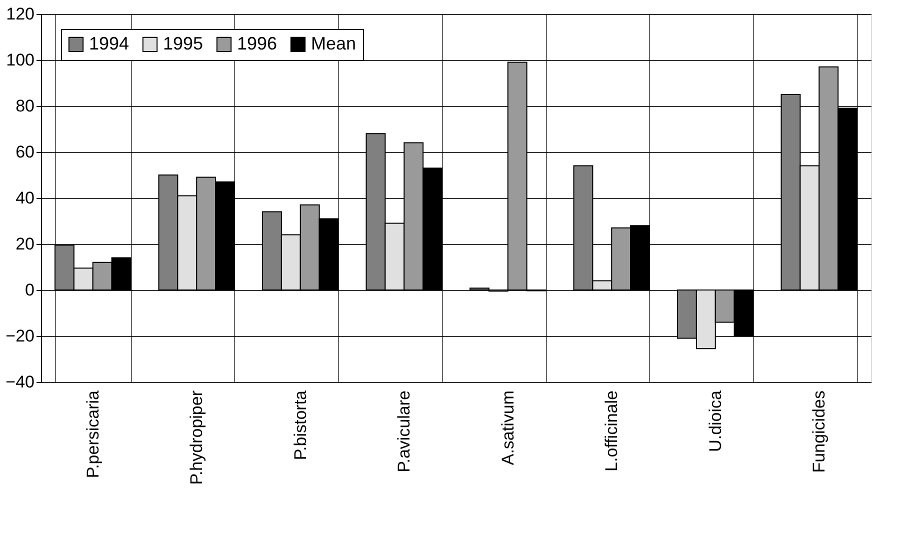 This screenshot has width=913, height=560. What do you see at coordinates (715, 421) in the screenshot?
I see `x-tick-label: U.dioica` at bounding box center [715, 421].